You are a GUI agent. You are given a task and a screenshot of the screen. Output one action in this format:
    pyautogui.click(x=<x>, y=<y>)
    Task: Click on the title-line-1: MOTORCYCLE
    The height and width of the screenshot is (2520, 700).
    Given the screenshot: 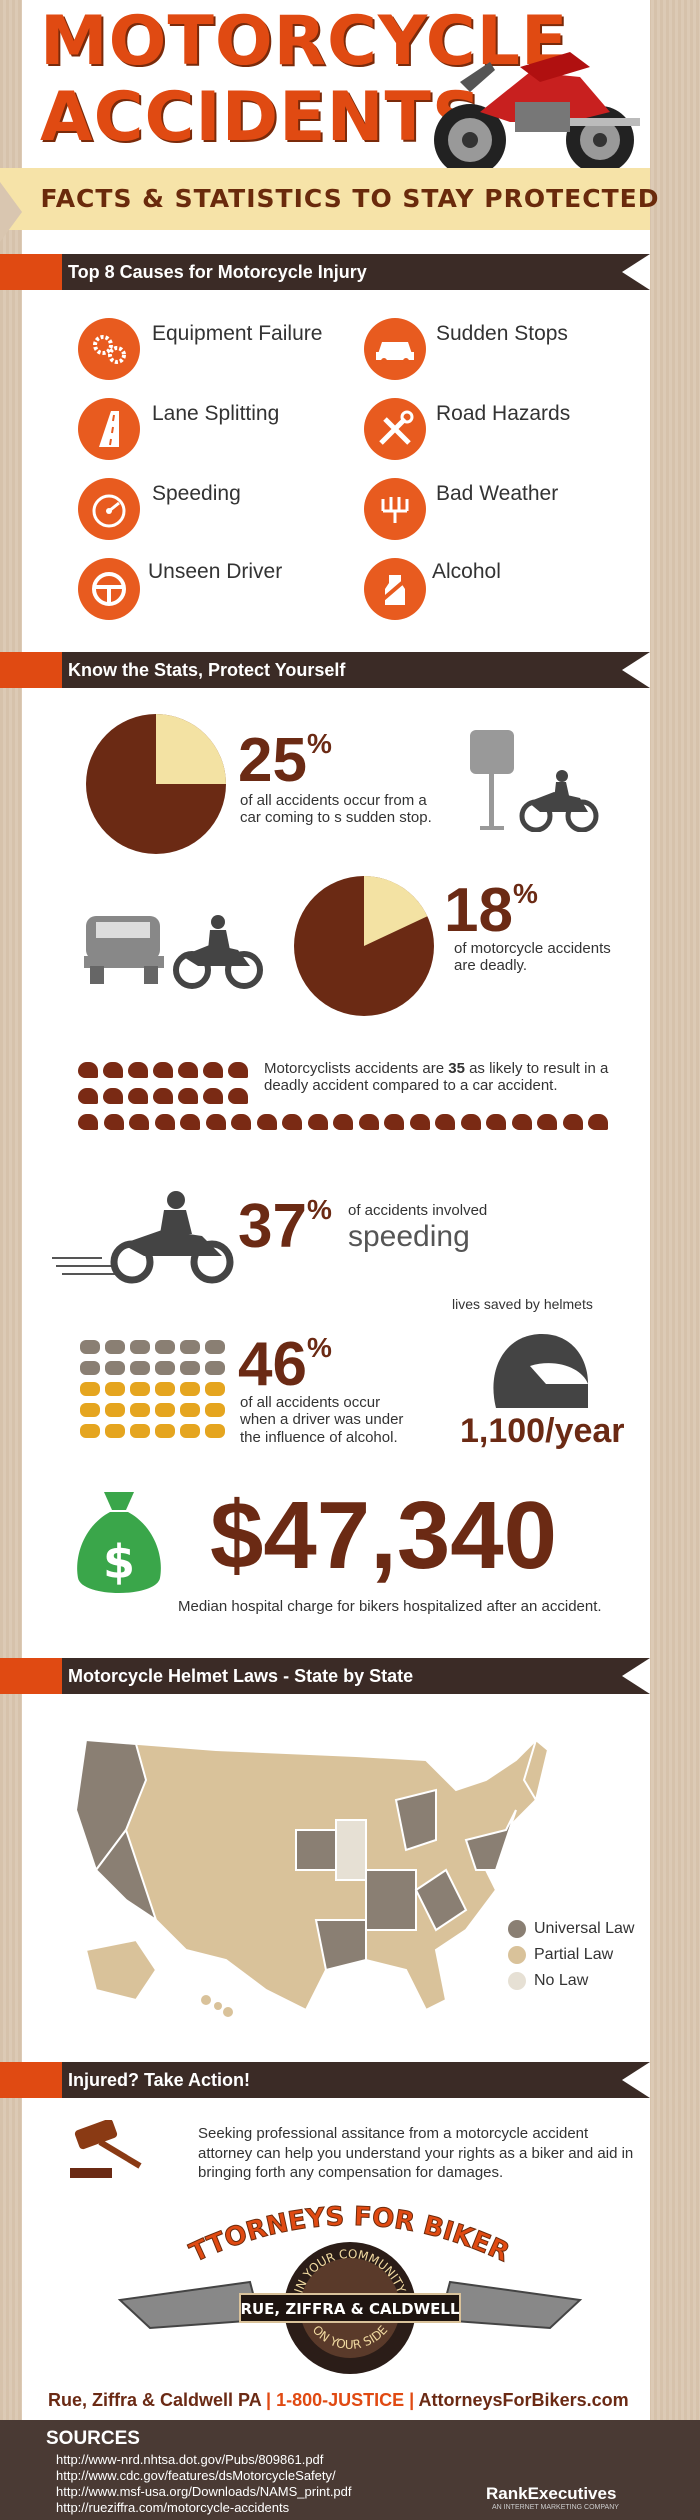 What is the action you would take?
    pyautogui.click(x=304, y=41)
    